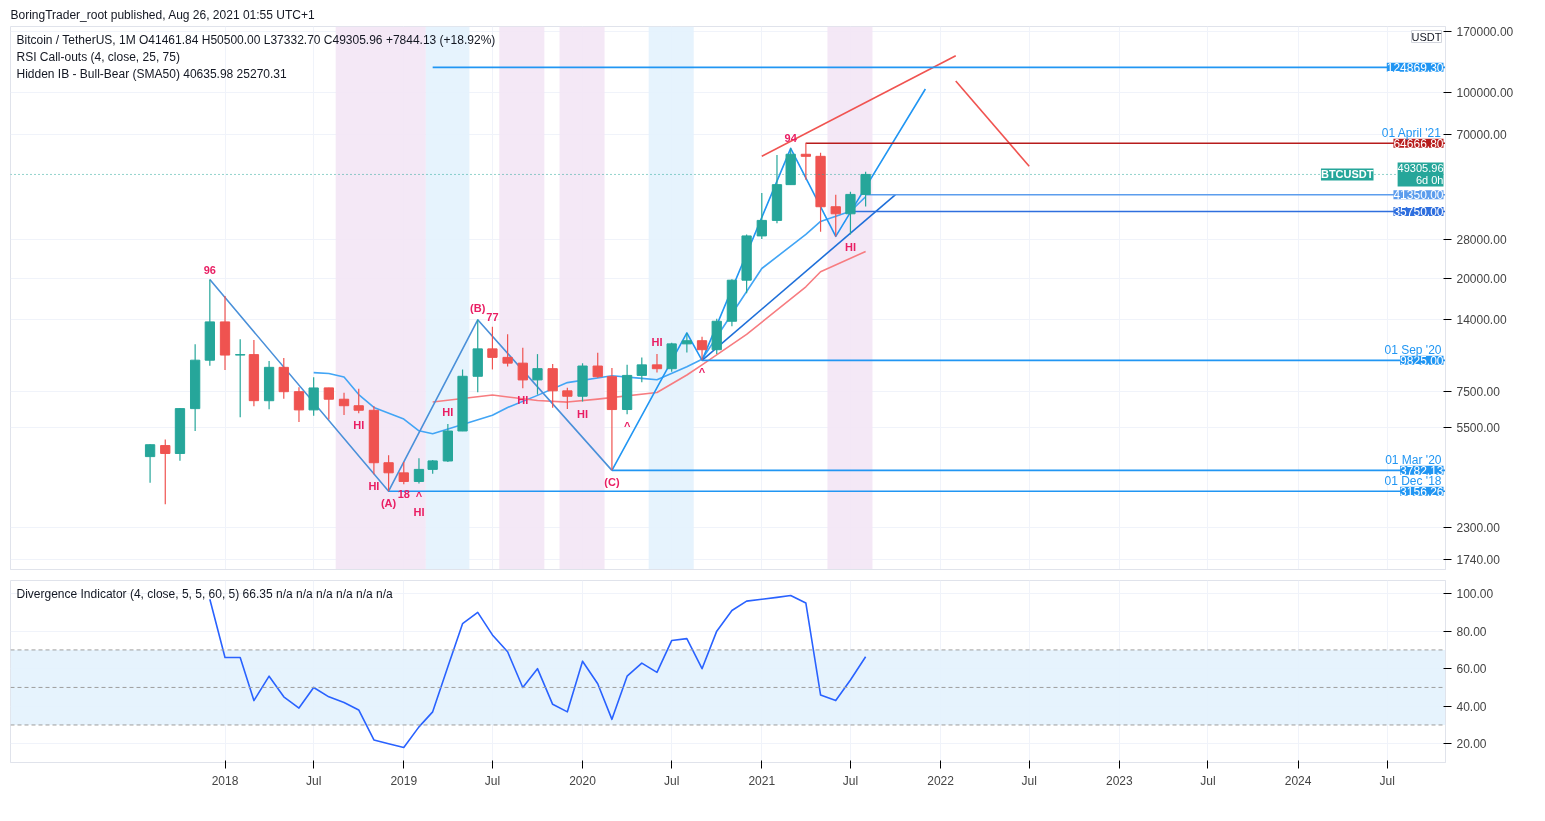  Describe the element at coordinates (492, 316) in the screenshot. I see `annotation: 77` at that location.